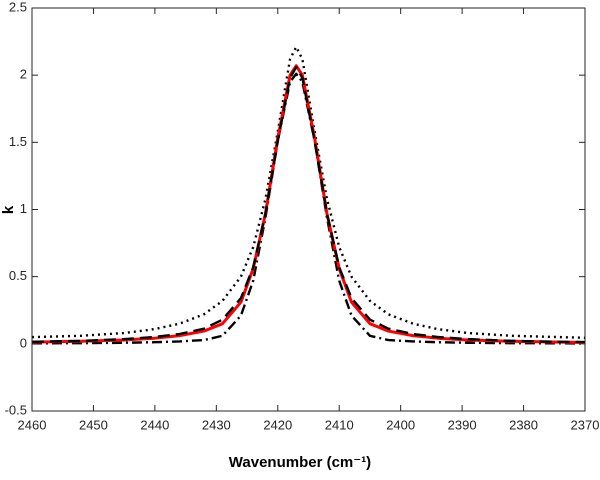 The image size is (600, 480). I want to click on y-tick-label: 2.5, so click(18, 7).